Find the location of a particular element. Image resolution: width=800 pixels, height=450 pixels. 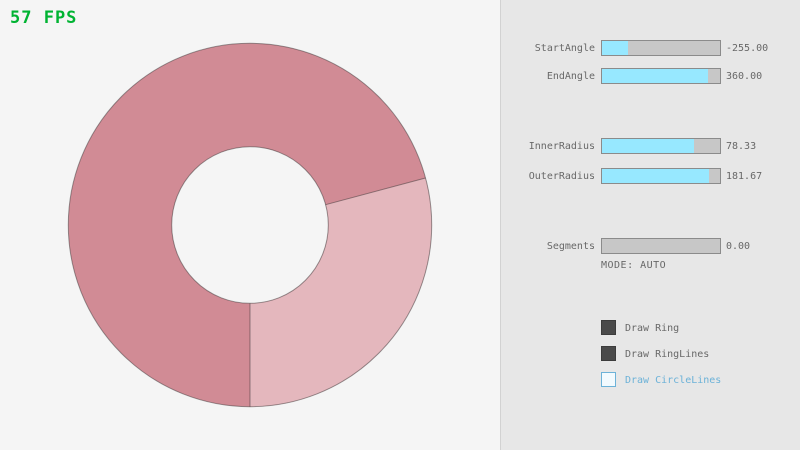

outer-radius-row: OuterRadius 181.67 is located at coordinates (650, 176).